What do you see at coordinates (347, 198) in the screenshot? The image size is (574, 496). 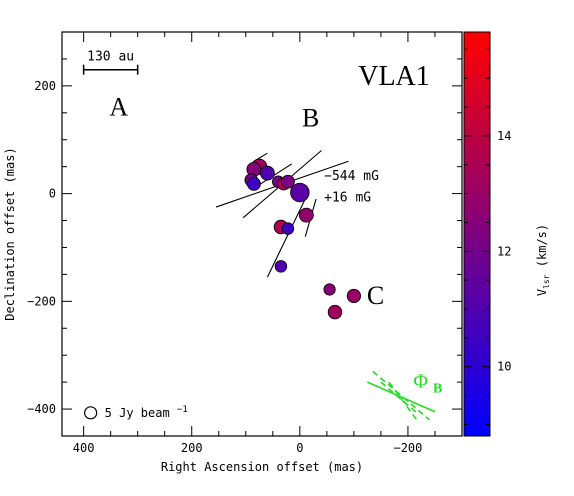 I see `field-annotation-positive: +16 mG` at bounding box center [347, 198].